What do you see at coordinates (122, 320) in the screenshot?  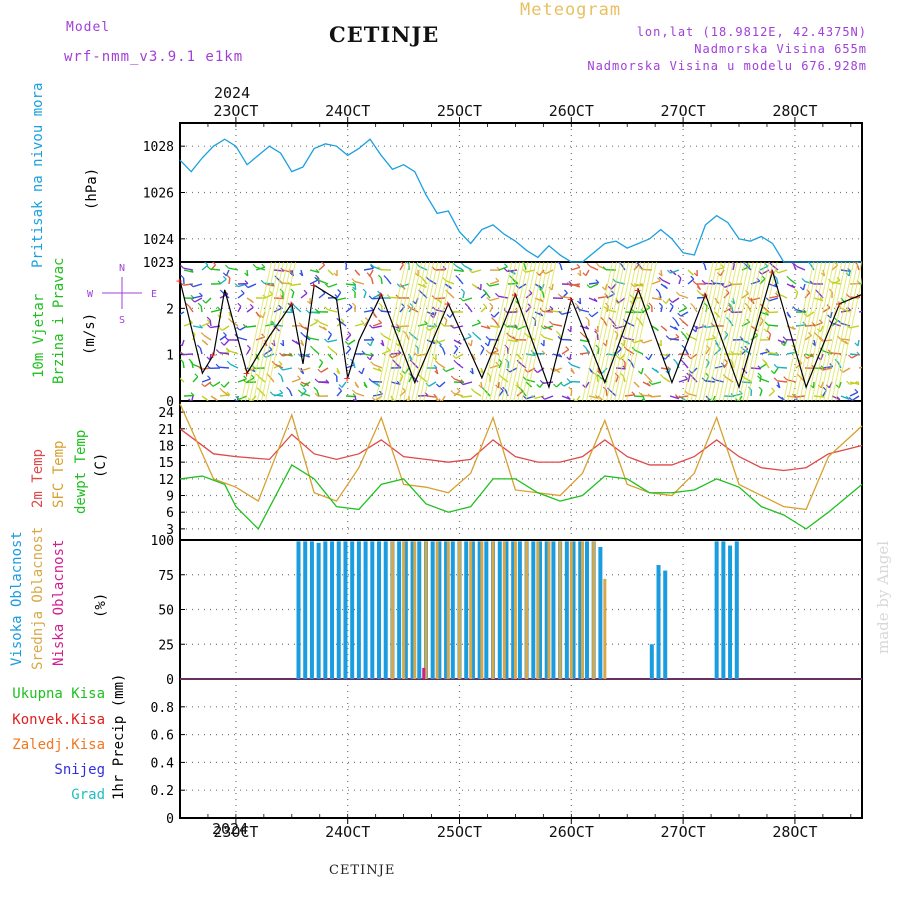 I see `compass-south: S` at bounding box center [122, 320].